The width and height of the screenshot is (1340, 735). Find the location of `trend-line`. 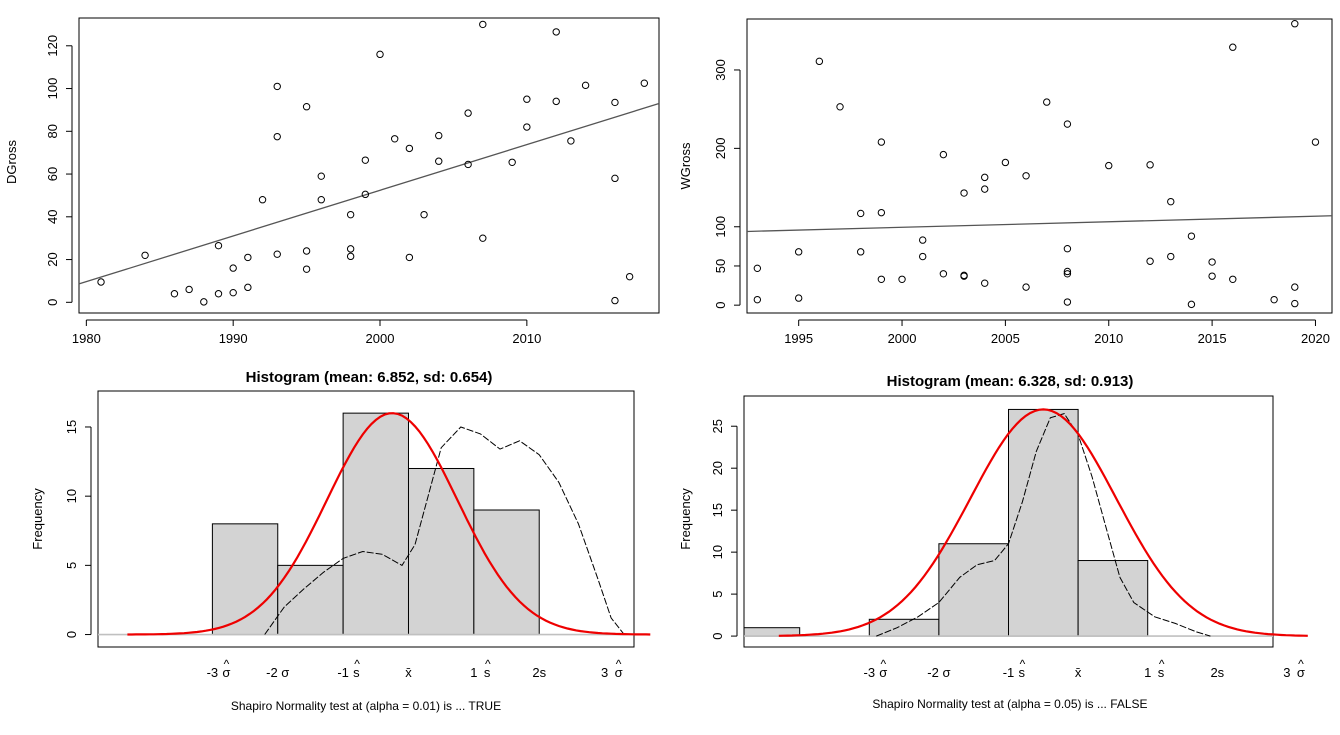

trend-line is located at coordinates (369, 193).